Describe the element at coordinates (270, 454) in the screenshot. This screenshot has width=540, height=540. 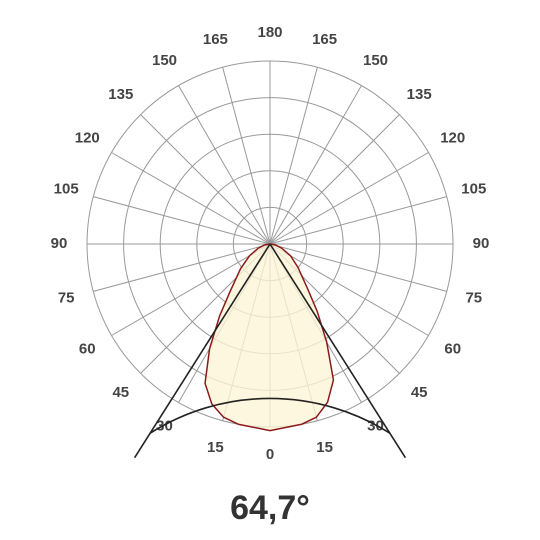
I see `angle-label: 0` at that location.